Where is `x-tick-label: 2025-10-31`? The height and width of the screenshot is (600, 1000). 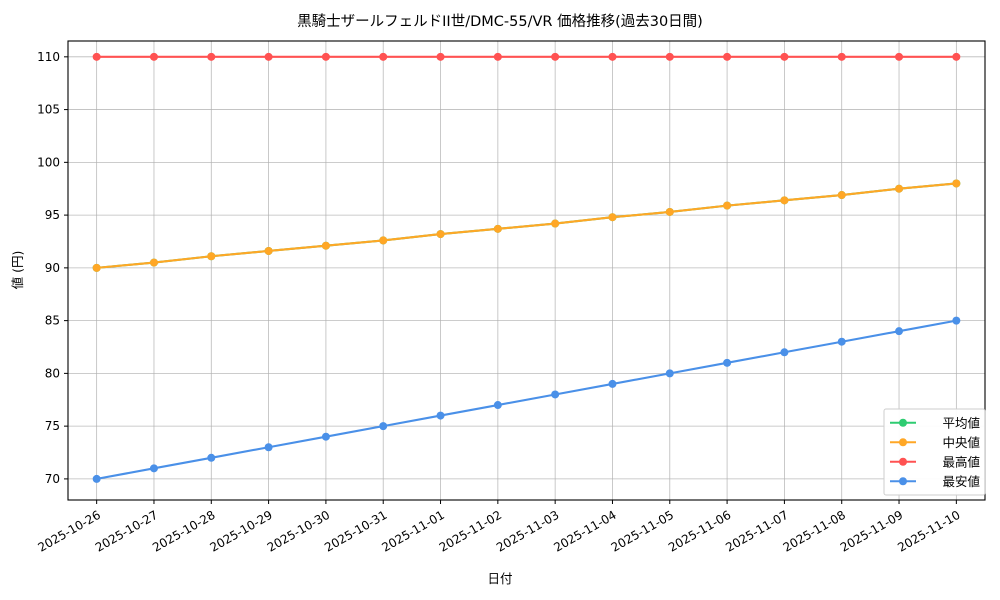 x-tick-label: 2025-10-31 is located at coordinates (355, 531).